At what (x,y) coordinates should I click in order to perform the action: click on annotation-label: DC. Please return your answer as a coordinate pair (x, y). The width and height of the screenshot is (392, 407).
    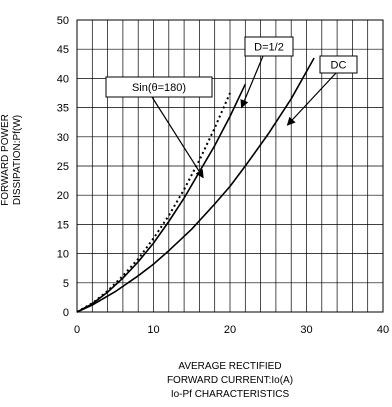
    Looking at the image, I should click on (339, 66).